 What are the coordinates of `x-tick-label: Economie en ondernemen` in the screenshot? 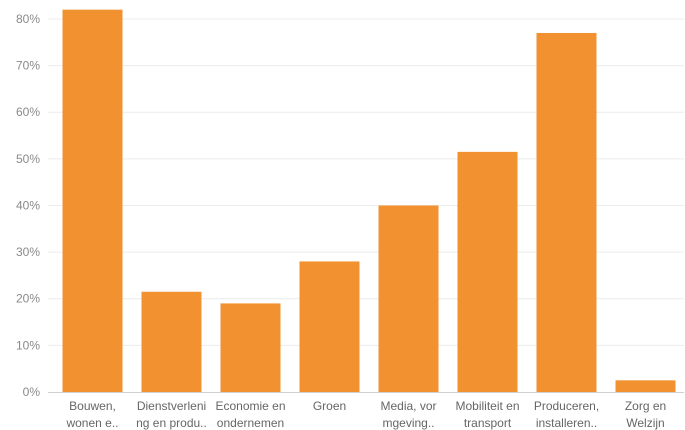 It's located at (250, 414).